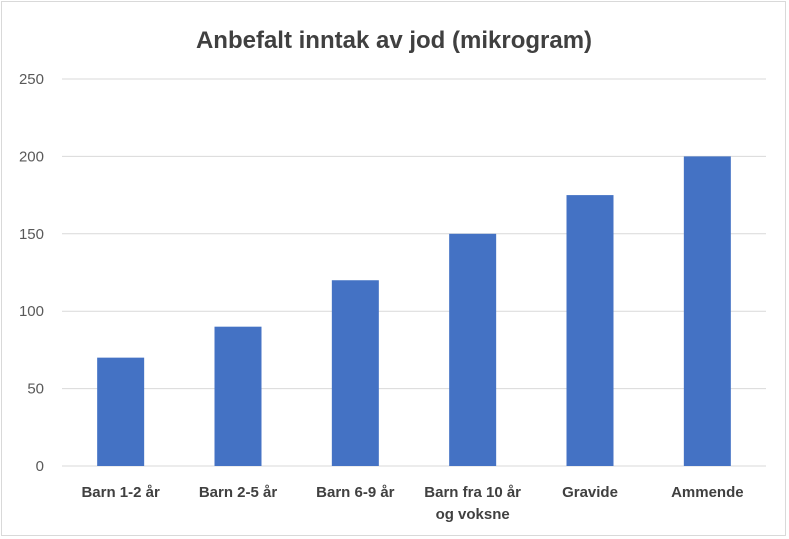 The height and width of the screenshot is (539, 789). I want to click on x-tick-label: Barn 1-2 år, so click(120, 492).